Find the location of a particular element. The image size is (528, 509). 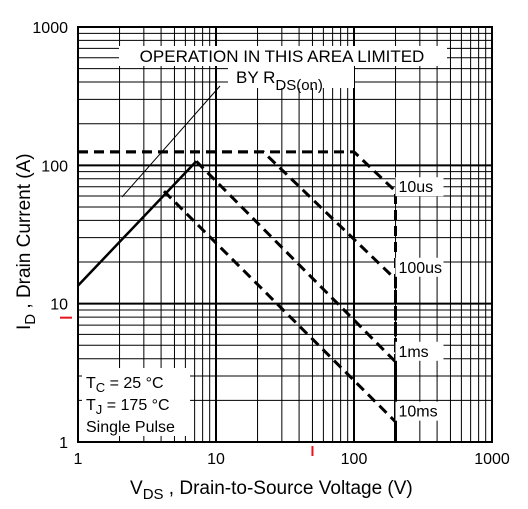

series-10us-label: 10us is located at coordinates (415, 187).